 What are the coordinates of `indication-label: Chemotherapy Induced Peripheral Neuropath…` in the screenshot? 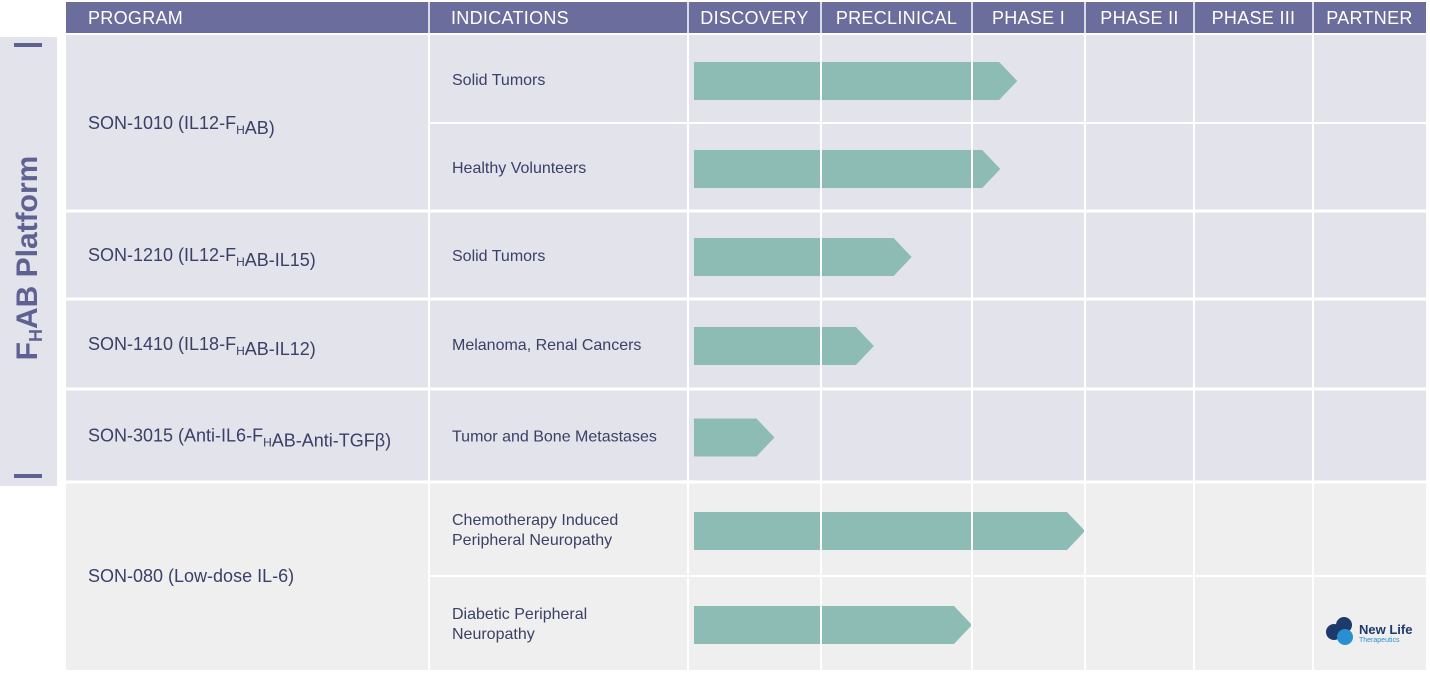 It's located at (535, 530).